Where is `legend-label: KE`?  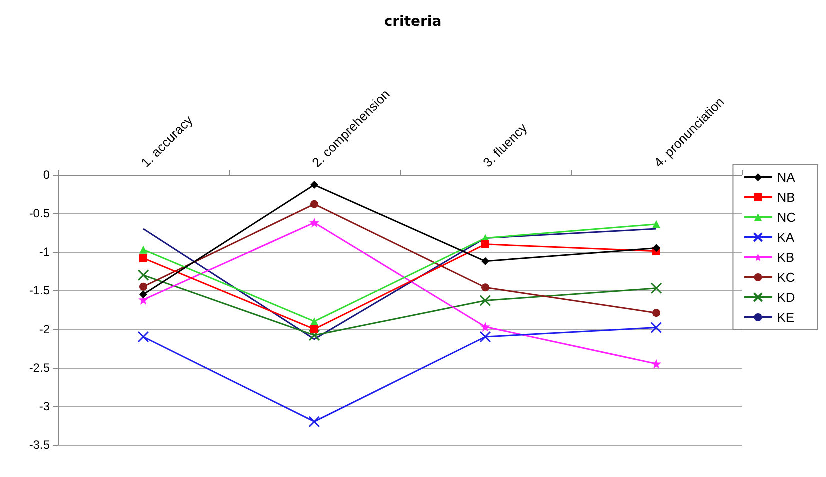
legend-label: KE is located at coordinates (786, 317).